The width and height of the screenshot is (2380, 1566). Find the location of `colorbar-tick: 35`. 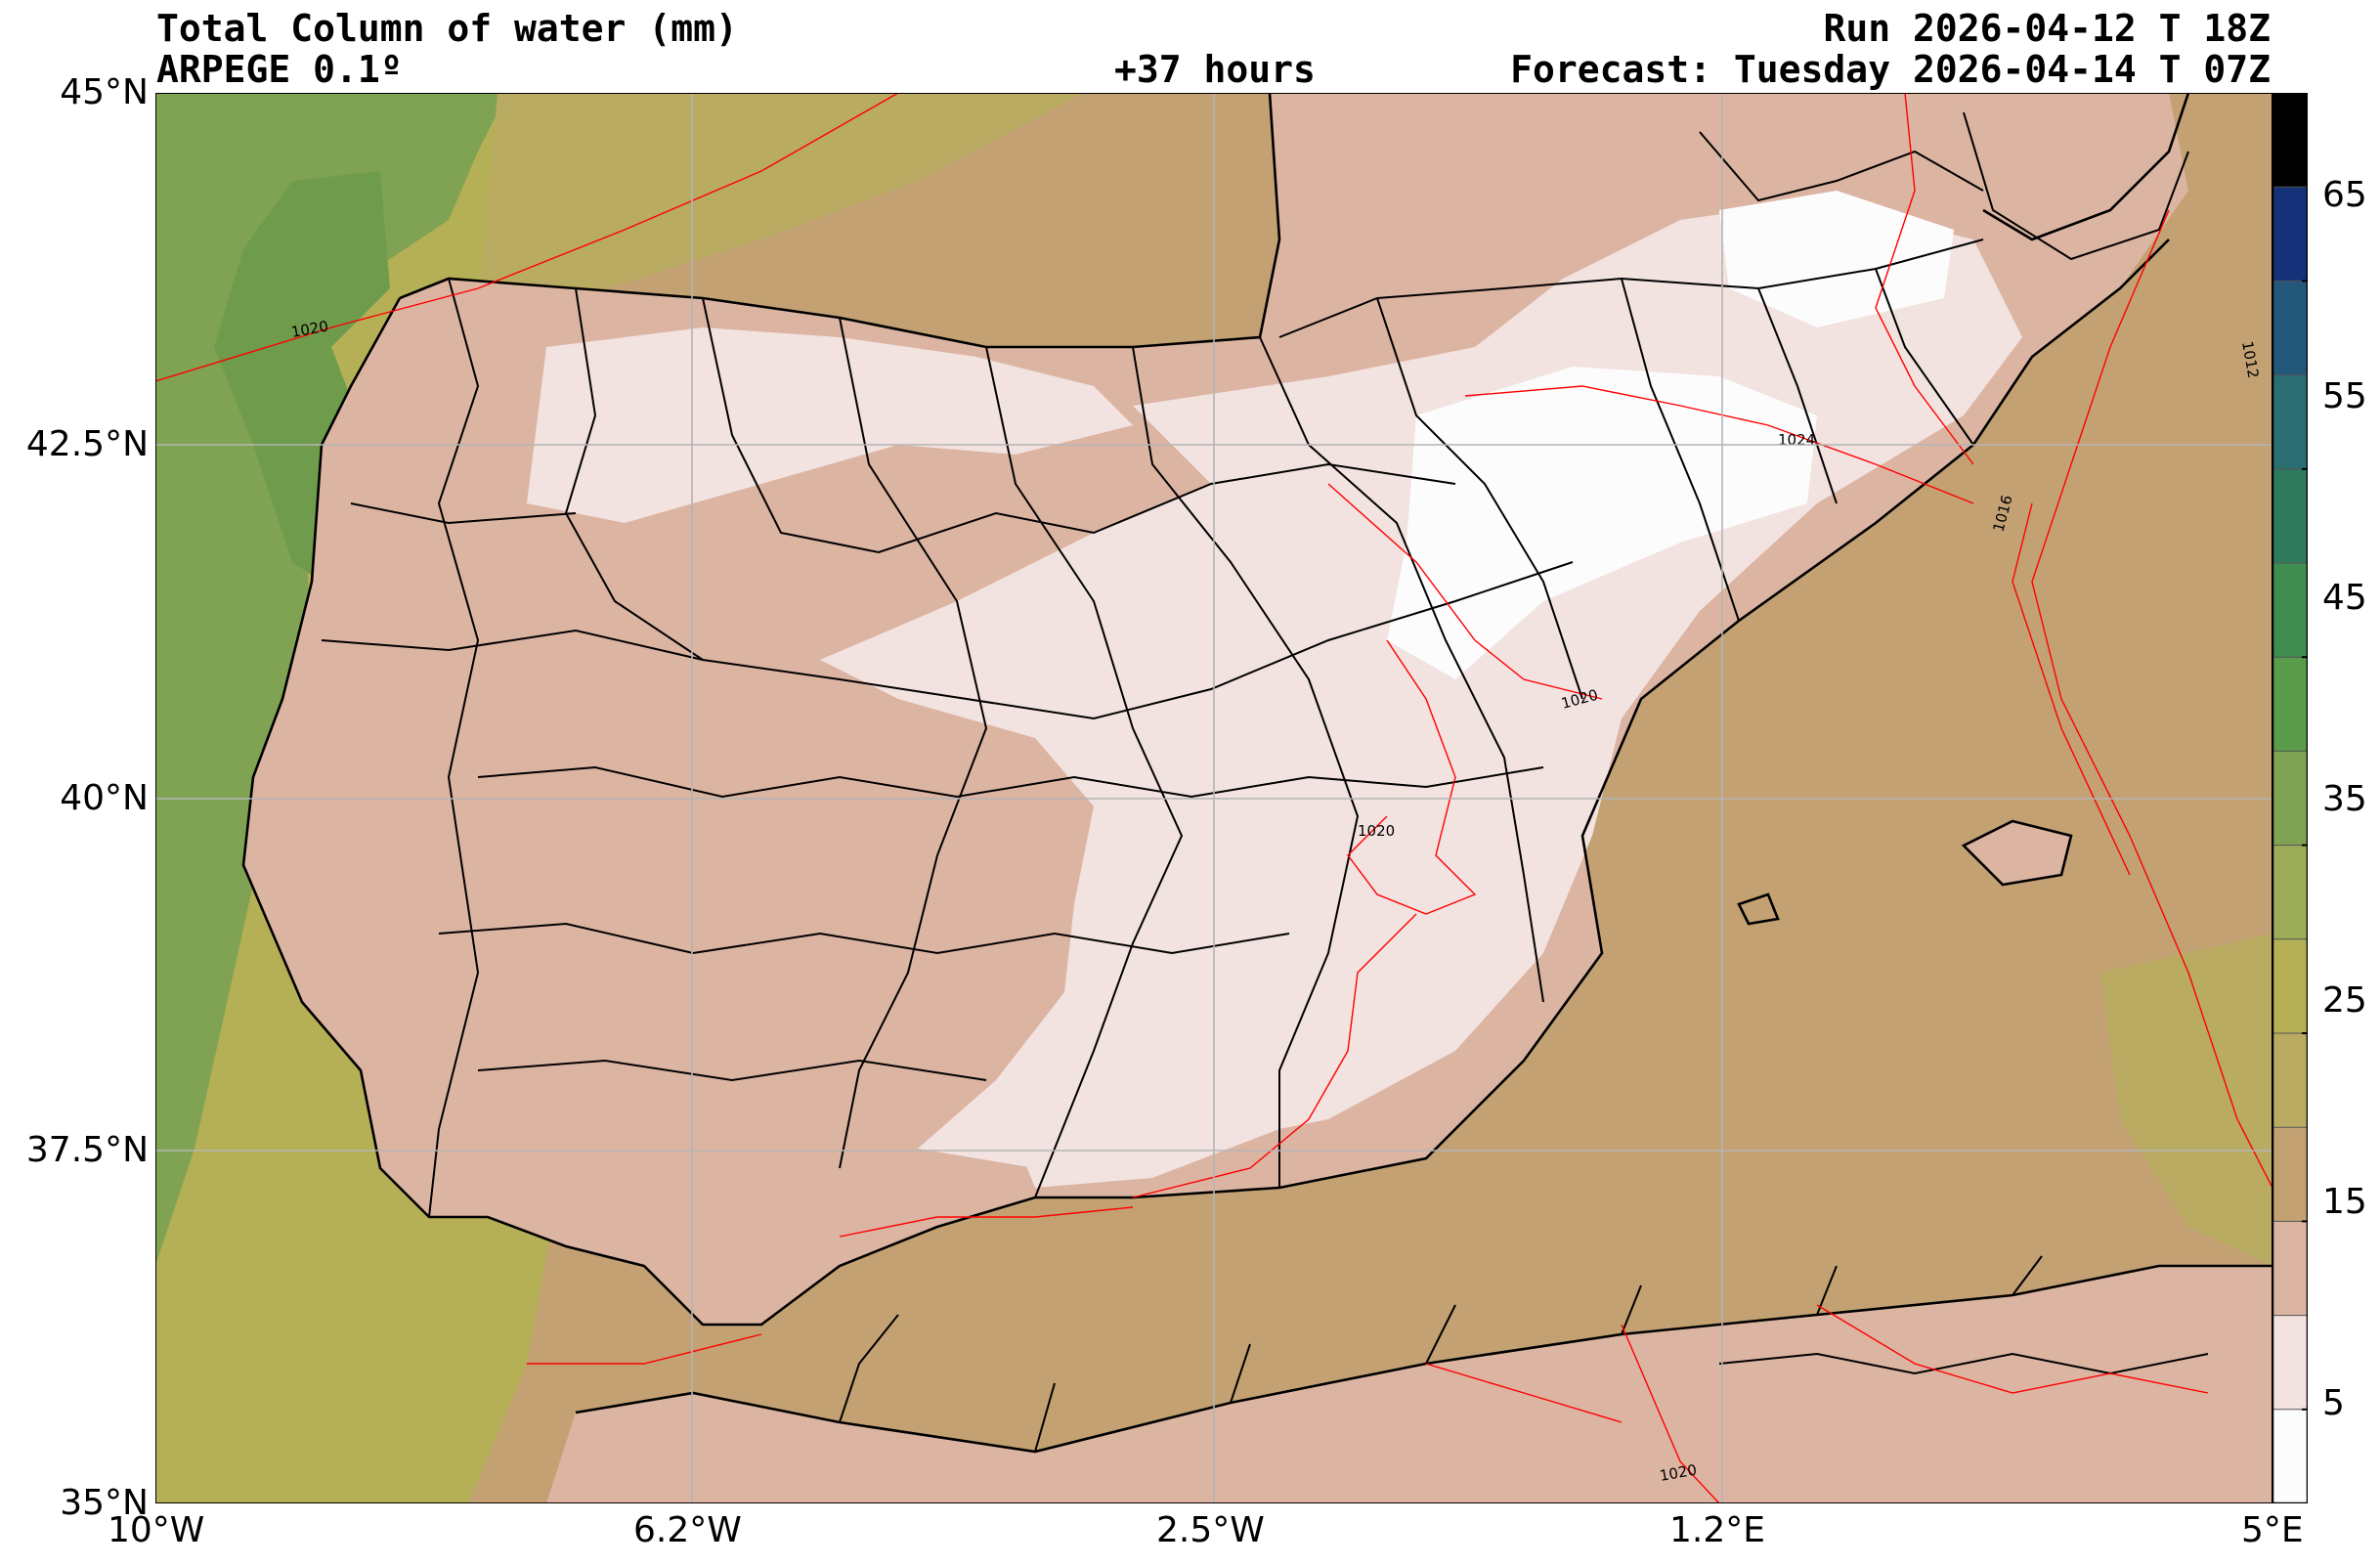

colorbar-tick: 35 is located at coordinates (2344, 799).